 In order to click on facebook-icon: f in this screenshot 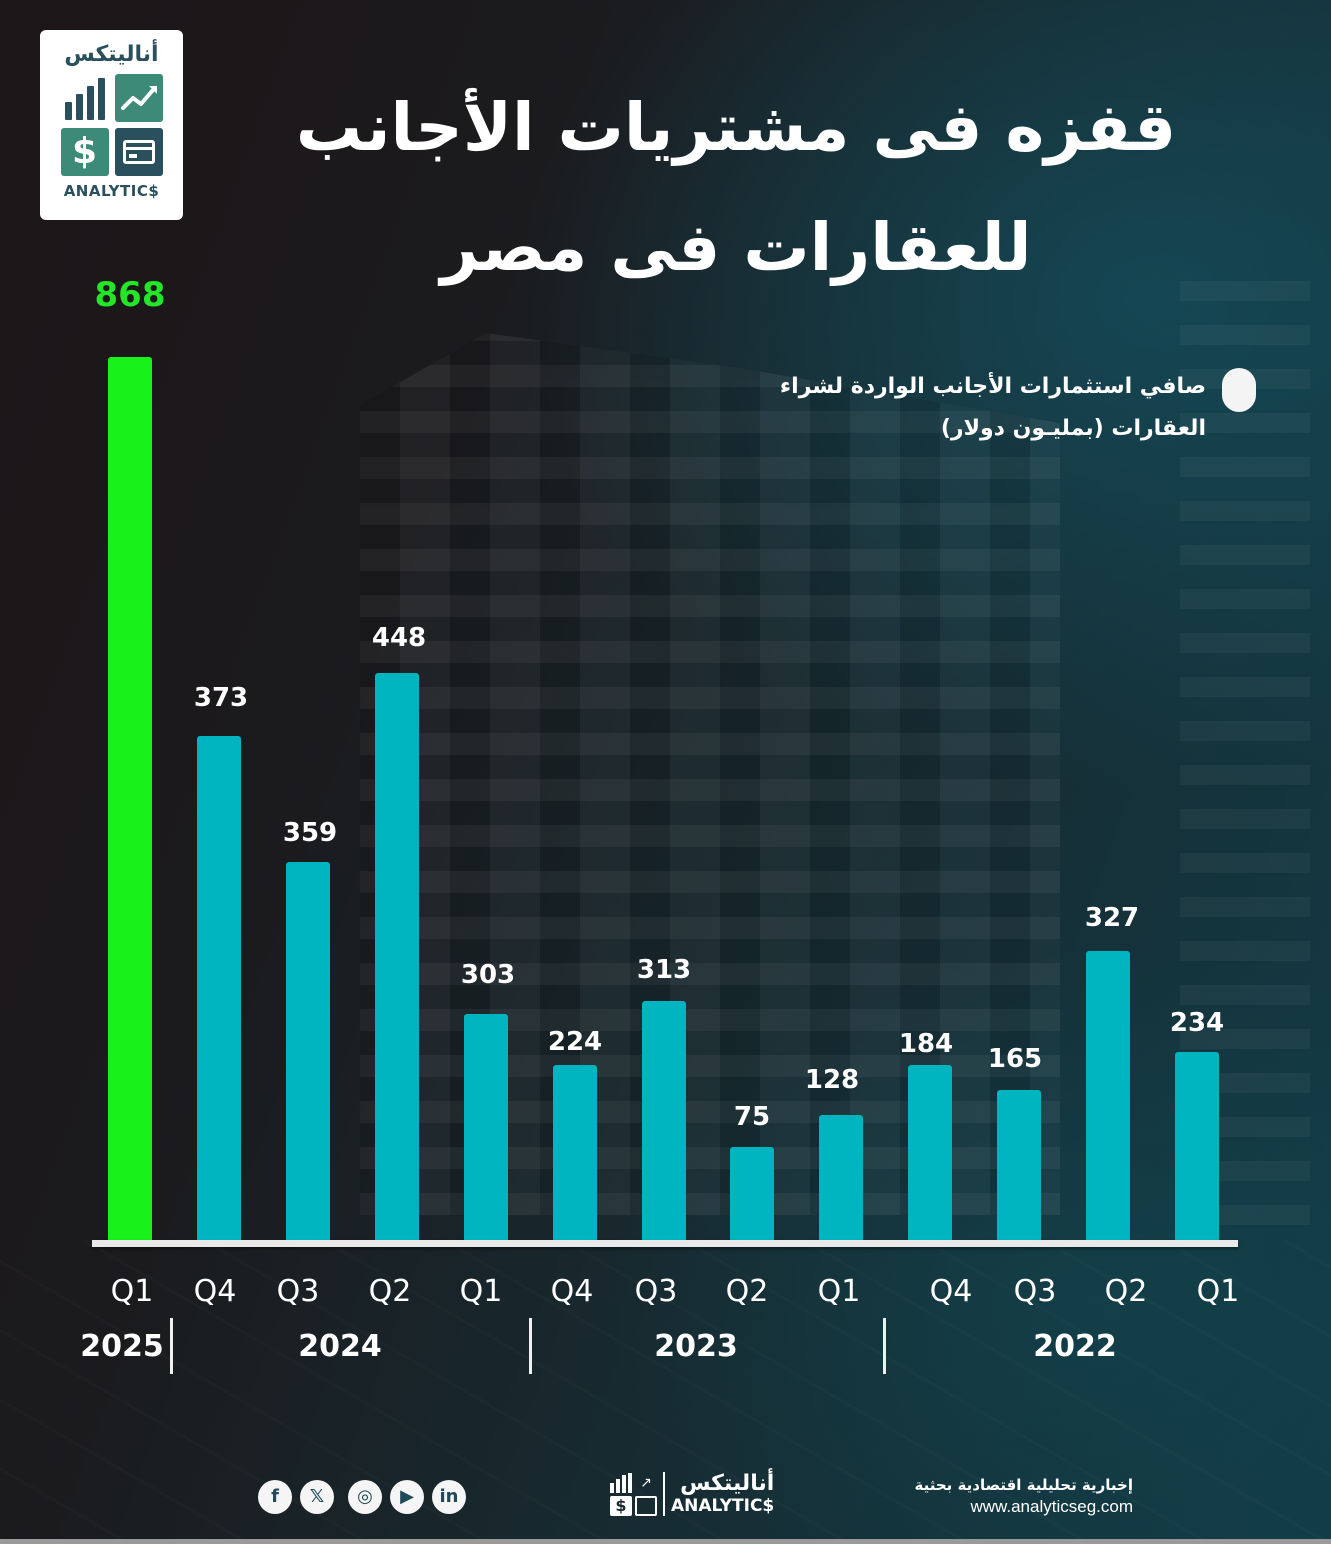, I will do `click(275, 1497)`.